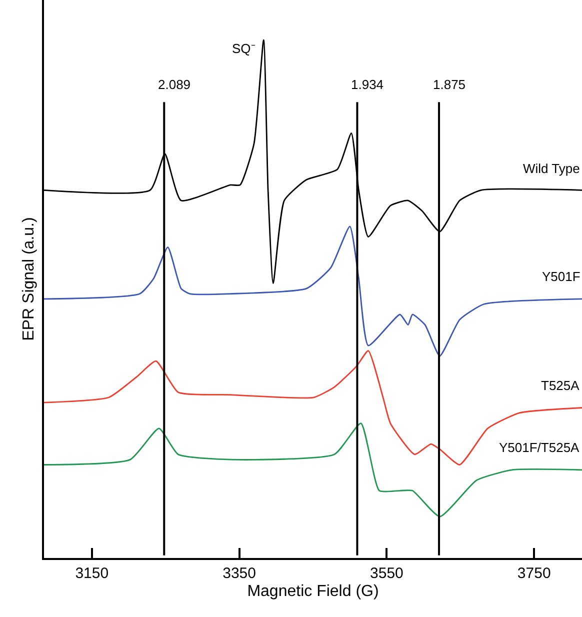  I want to click on x-axis-title: Magnetic Field (G), so click(313, 591).